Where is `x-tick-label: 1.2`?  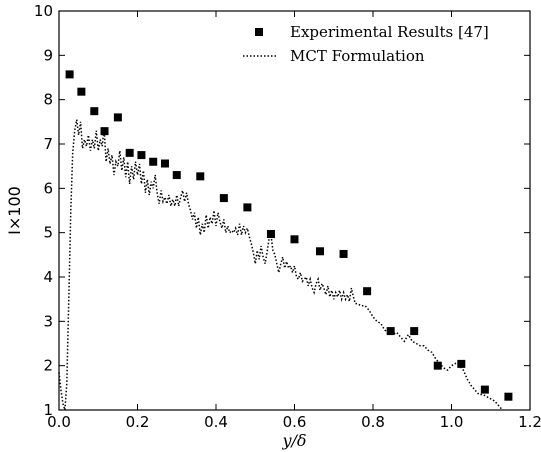
x-tick-label: 1.2 is located at coordinates (529, 422).